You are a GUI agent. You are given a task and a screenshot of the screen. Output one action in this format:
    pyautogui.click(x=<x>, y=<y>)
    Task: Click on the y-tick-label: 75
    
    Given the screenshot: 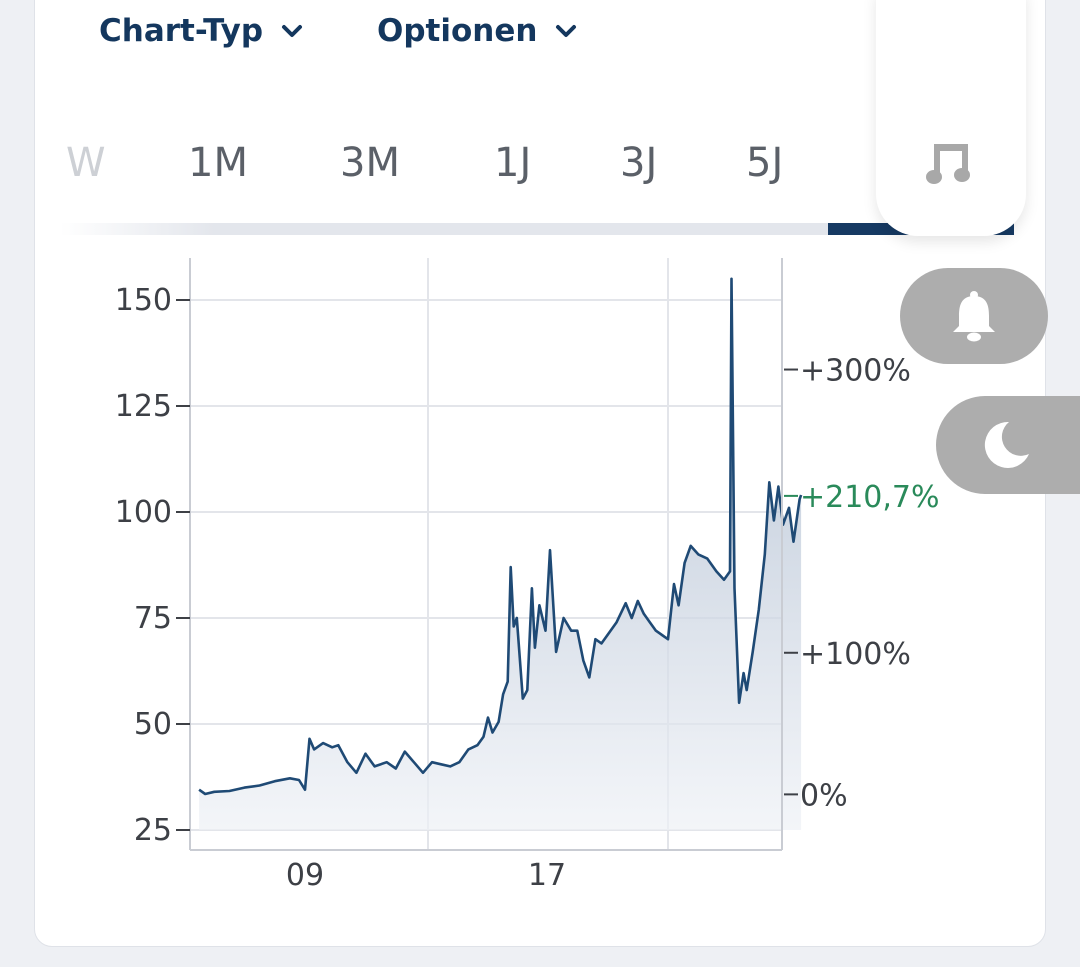 What is the action you would take?
    pyautogui.click(x=153, y=618)
    